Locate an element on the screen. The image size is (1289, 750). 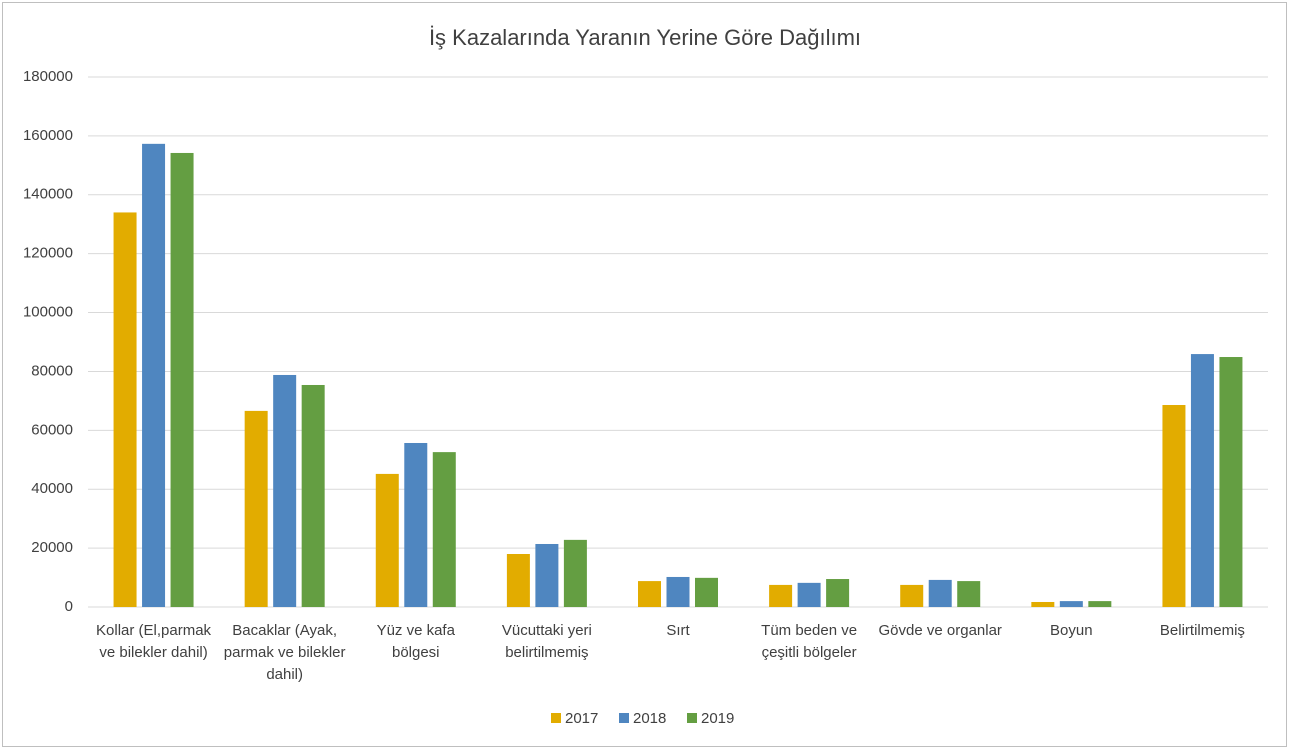
y-tick-label: 0 is located at coordinates (69, 606).